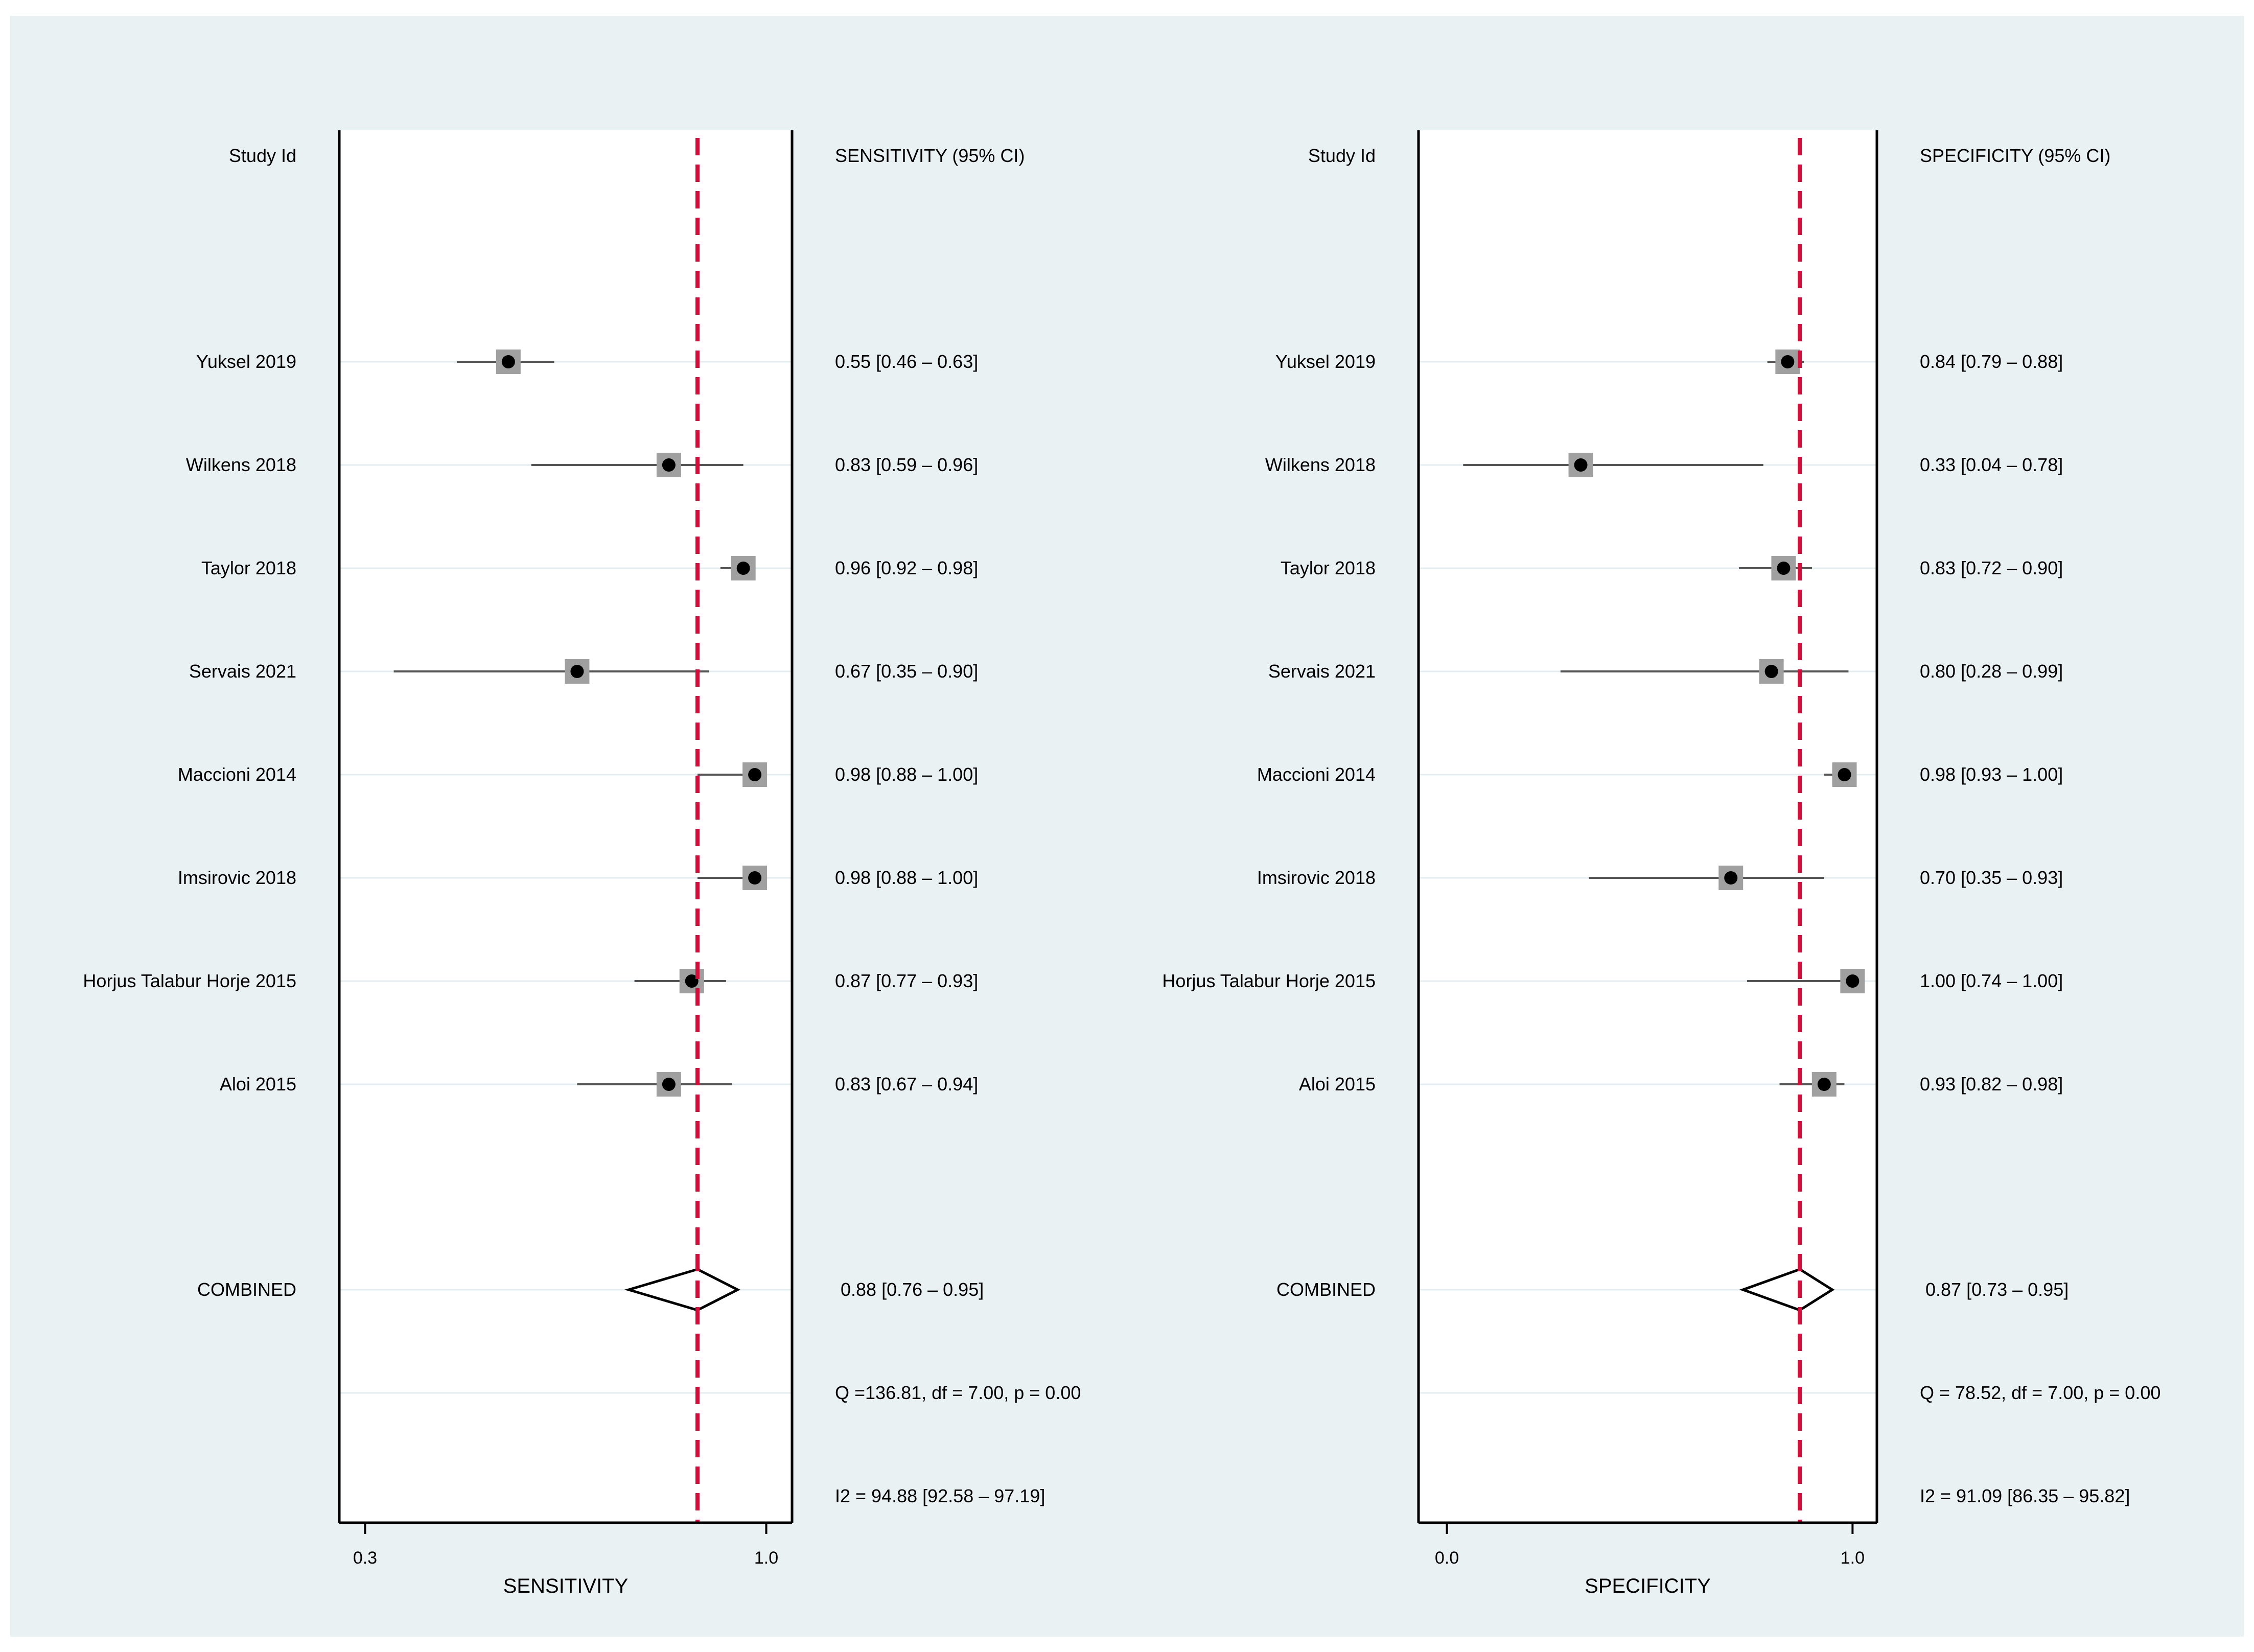 This screenshot has width=2254, height=1652. Describe the element at coordinates (2040, 1393) in the screenshot. I see `q-statistic: Q = 78.52, df = 7.00, p = 0.00` at that location.